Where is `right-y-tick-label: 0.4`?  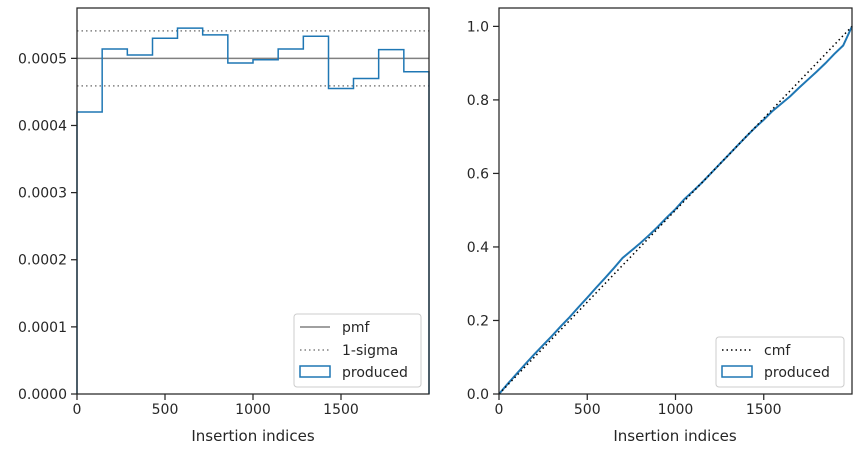 right-y-tick-label: 0.4 is located at coordinates (478, 248).